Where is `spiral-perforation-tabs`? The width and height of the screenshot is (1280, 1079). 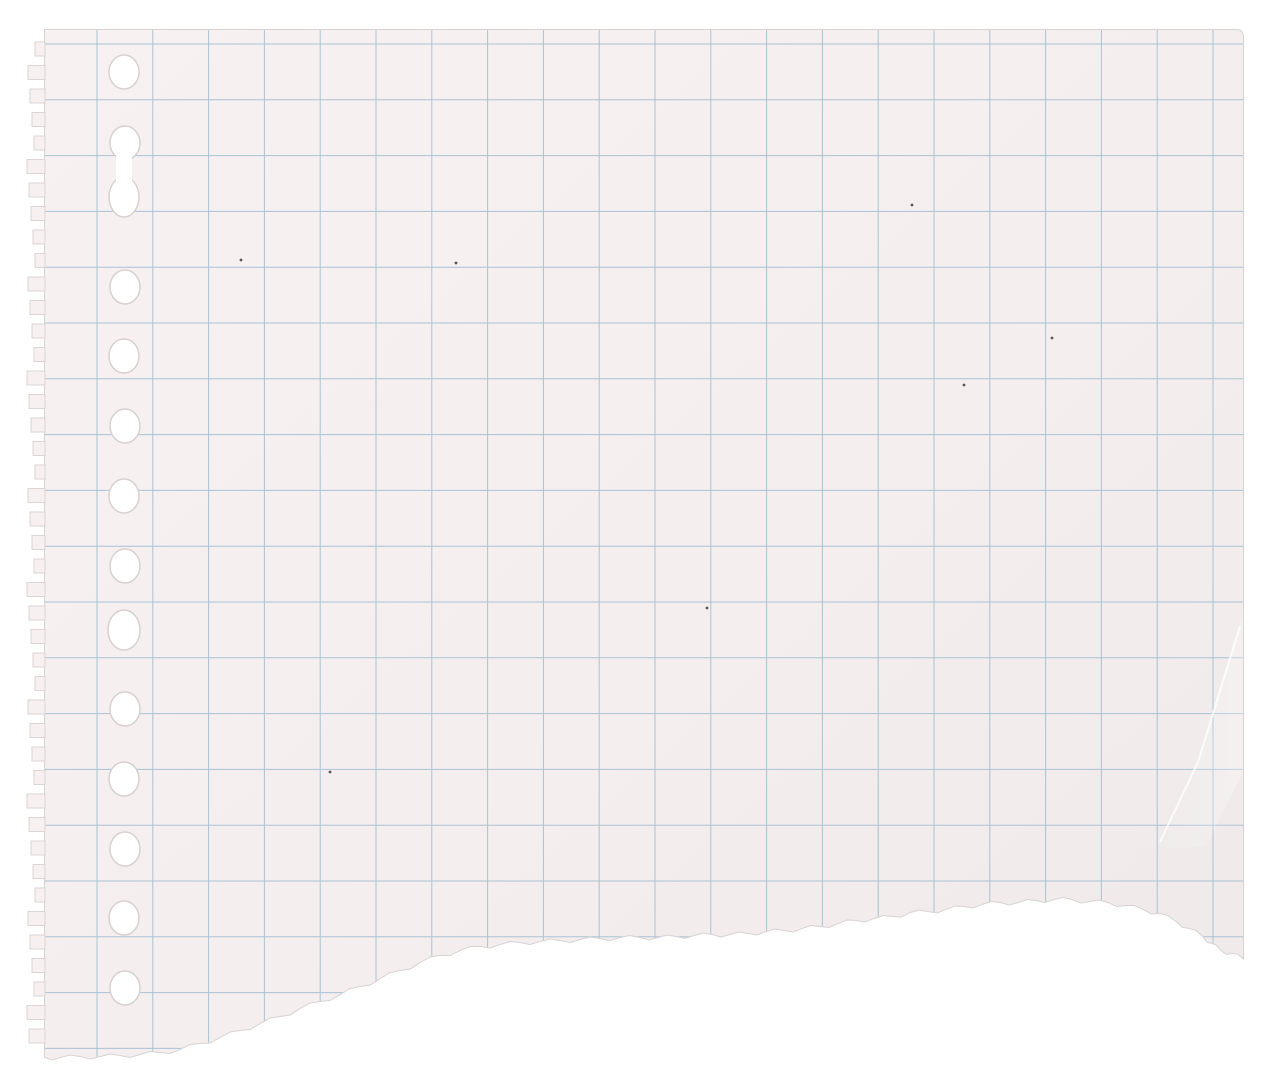
spiral-perforation-tabs is located at coordinates (36, 542).